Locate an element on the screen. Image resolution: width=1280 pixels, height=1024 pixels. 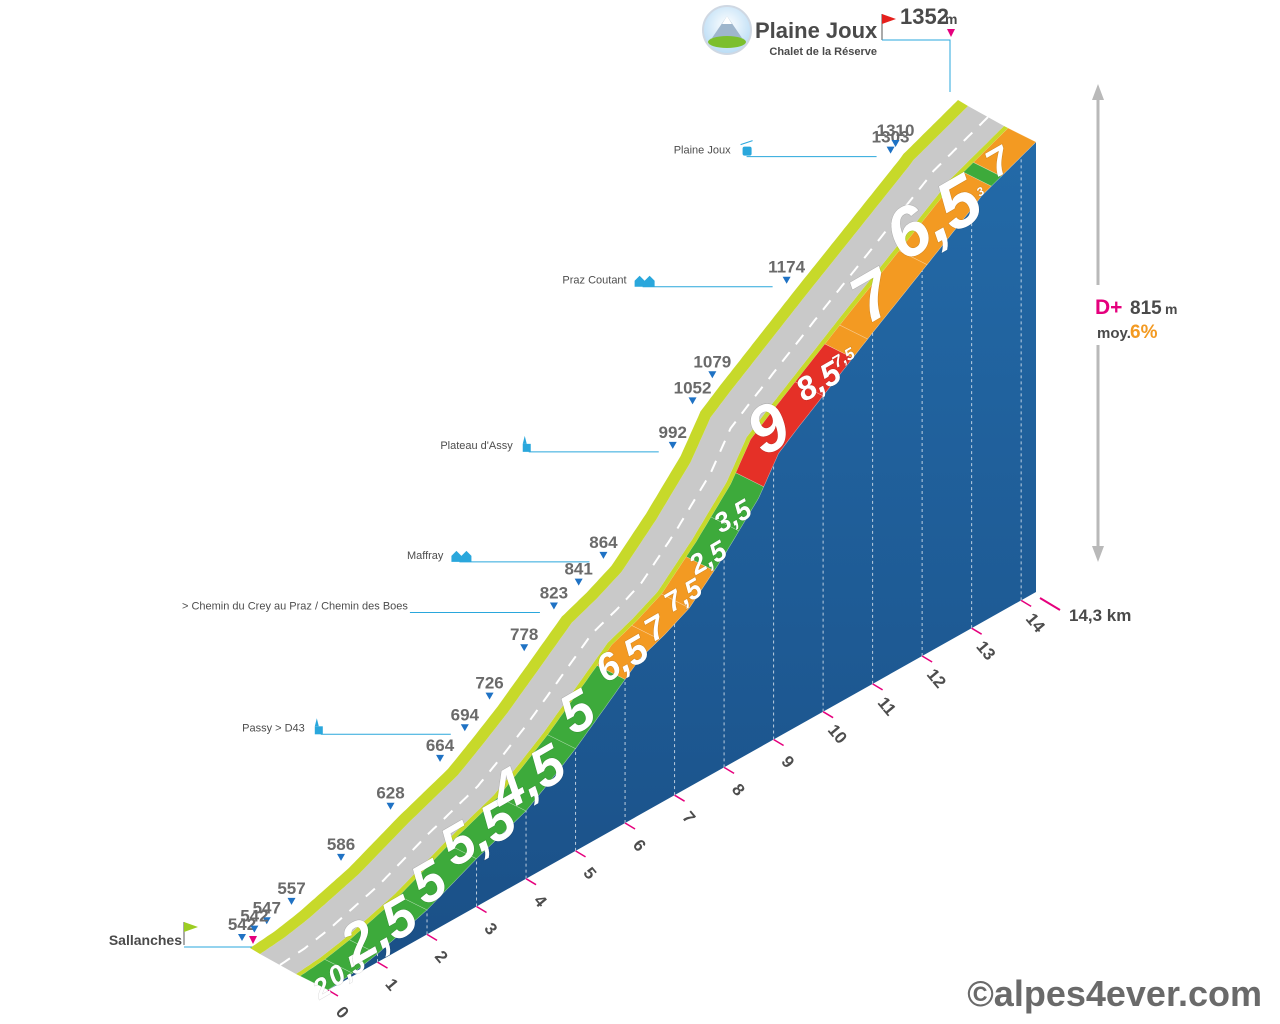
km-tick-label: 1 is located at coordinates (391, 984).